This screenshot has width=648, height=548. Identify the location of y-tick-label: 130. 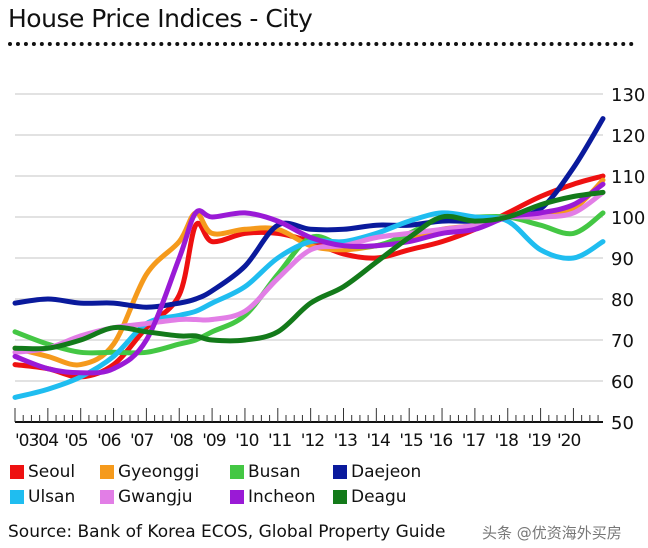
(628, 95).